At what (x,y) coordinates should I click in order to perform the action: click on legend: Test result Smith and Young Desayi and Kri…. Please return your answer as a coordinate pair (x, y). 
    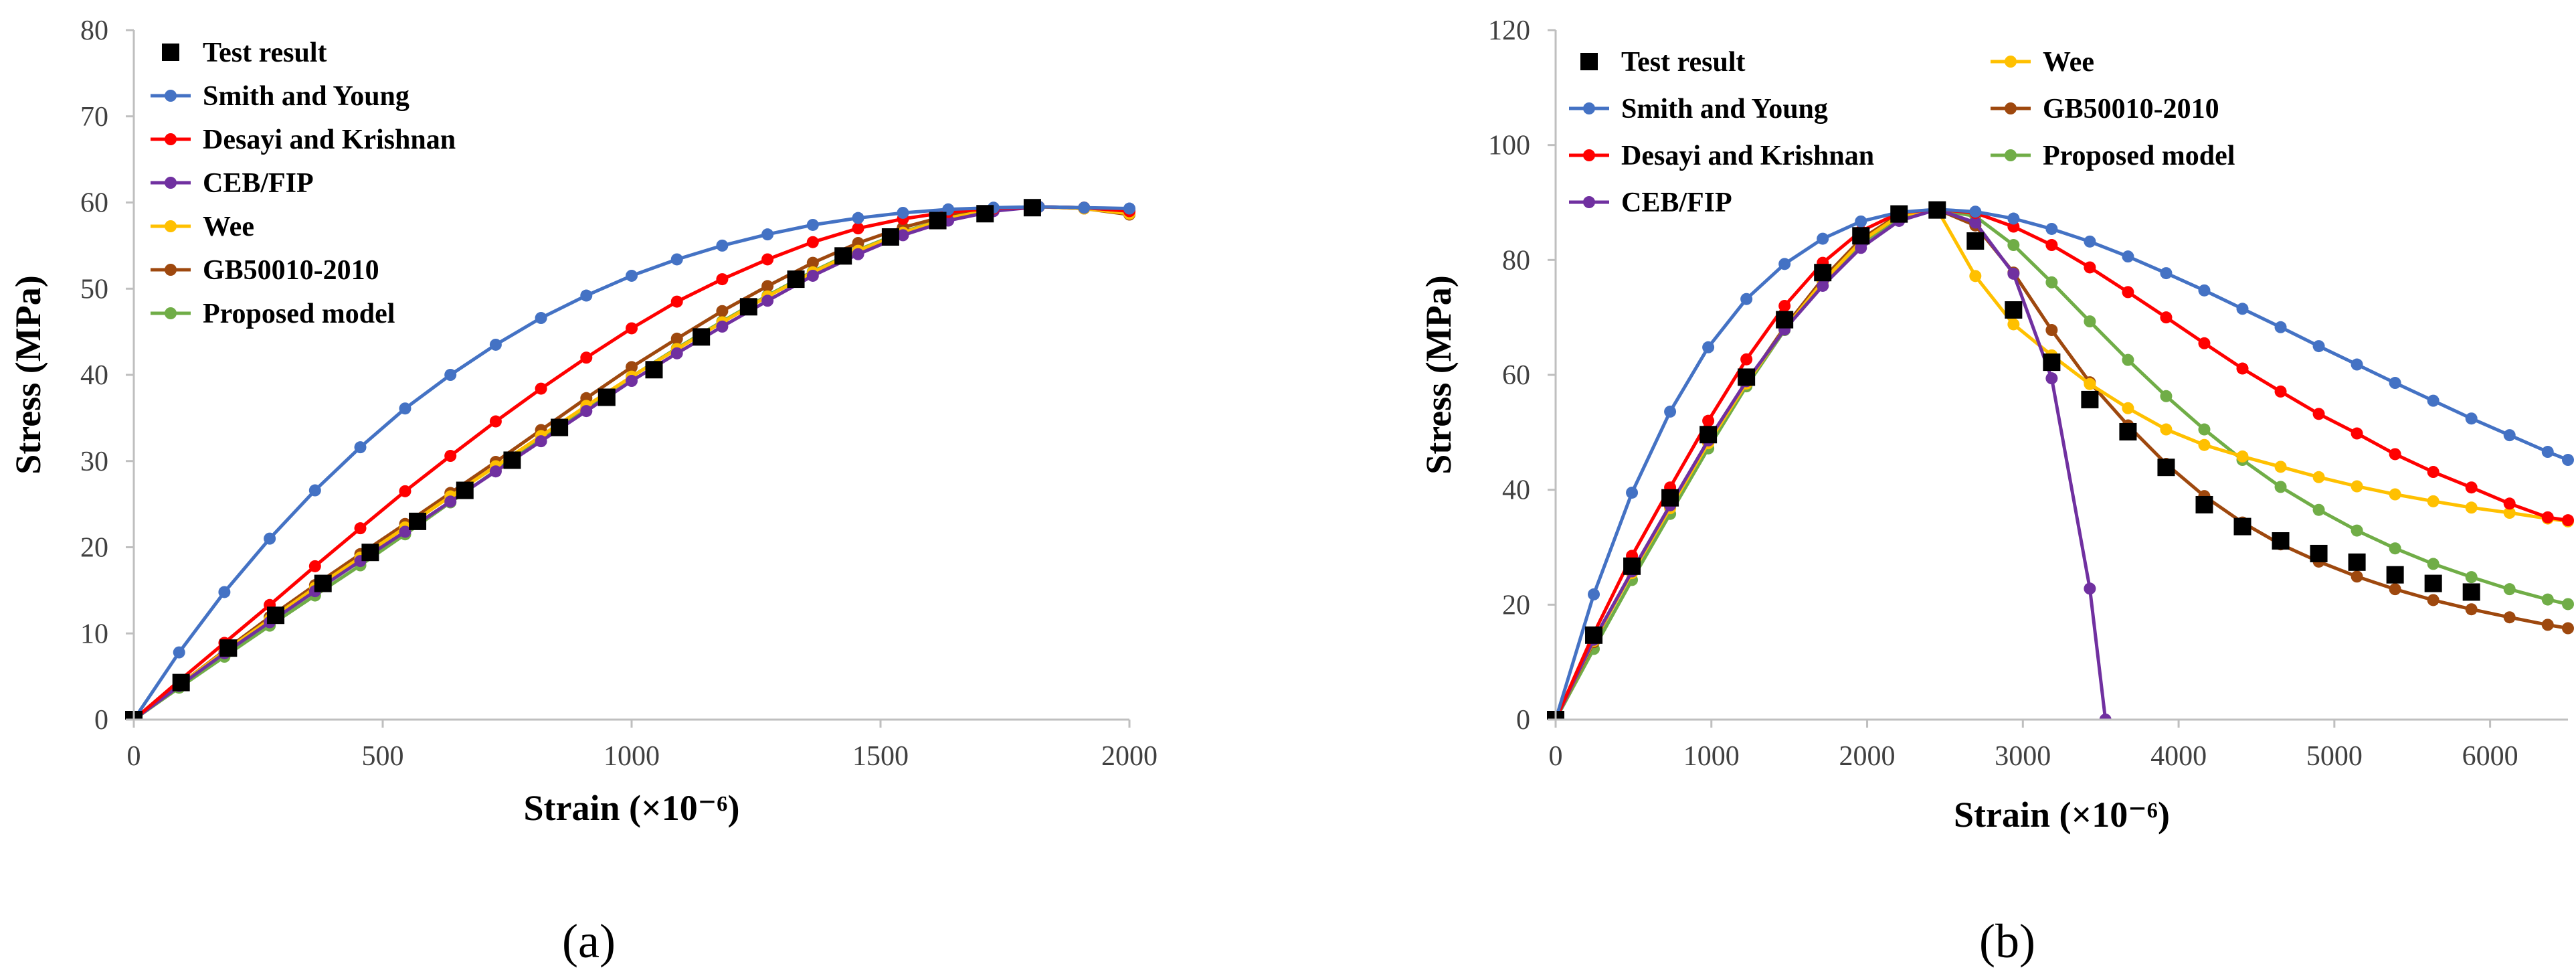
    Looking at the image, I should click on (1902, 132).